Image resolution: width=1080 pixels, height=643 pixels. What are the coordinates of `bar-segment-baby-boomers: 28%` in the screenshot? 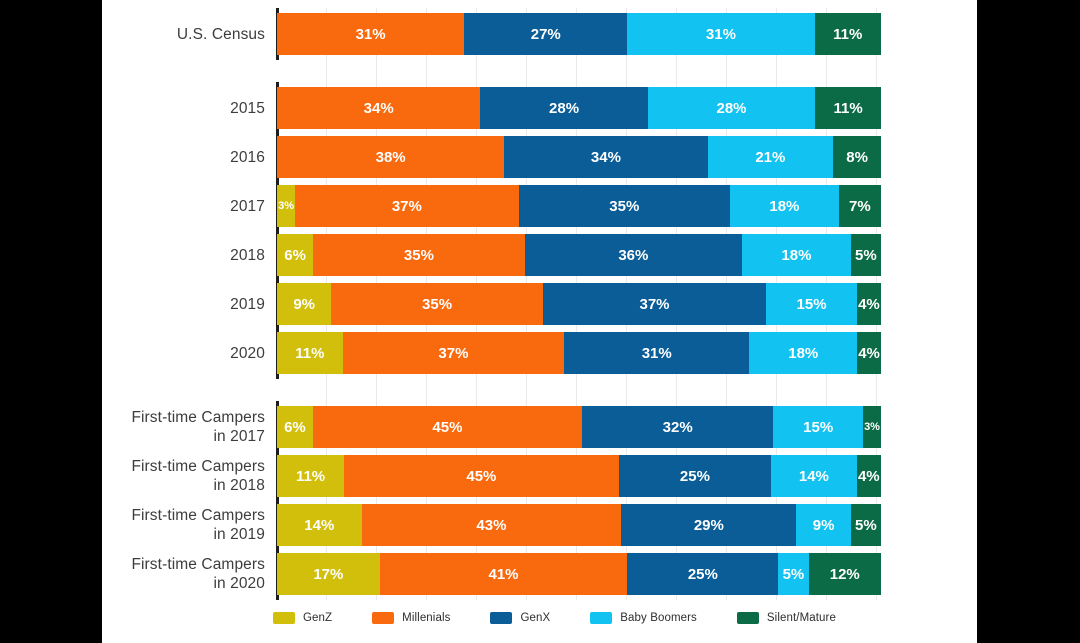 It's located at (731, 108).